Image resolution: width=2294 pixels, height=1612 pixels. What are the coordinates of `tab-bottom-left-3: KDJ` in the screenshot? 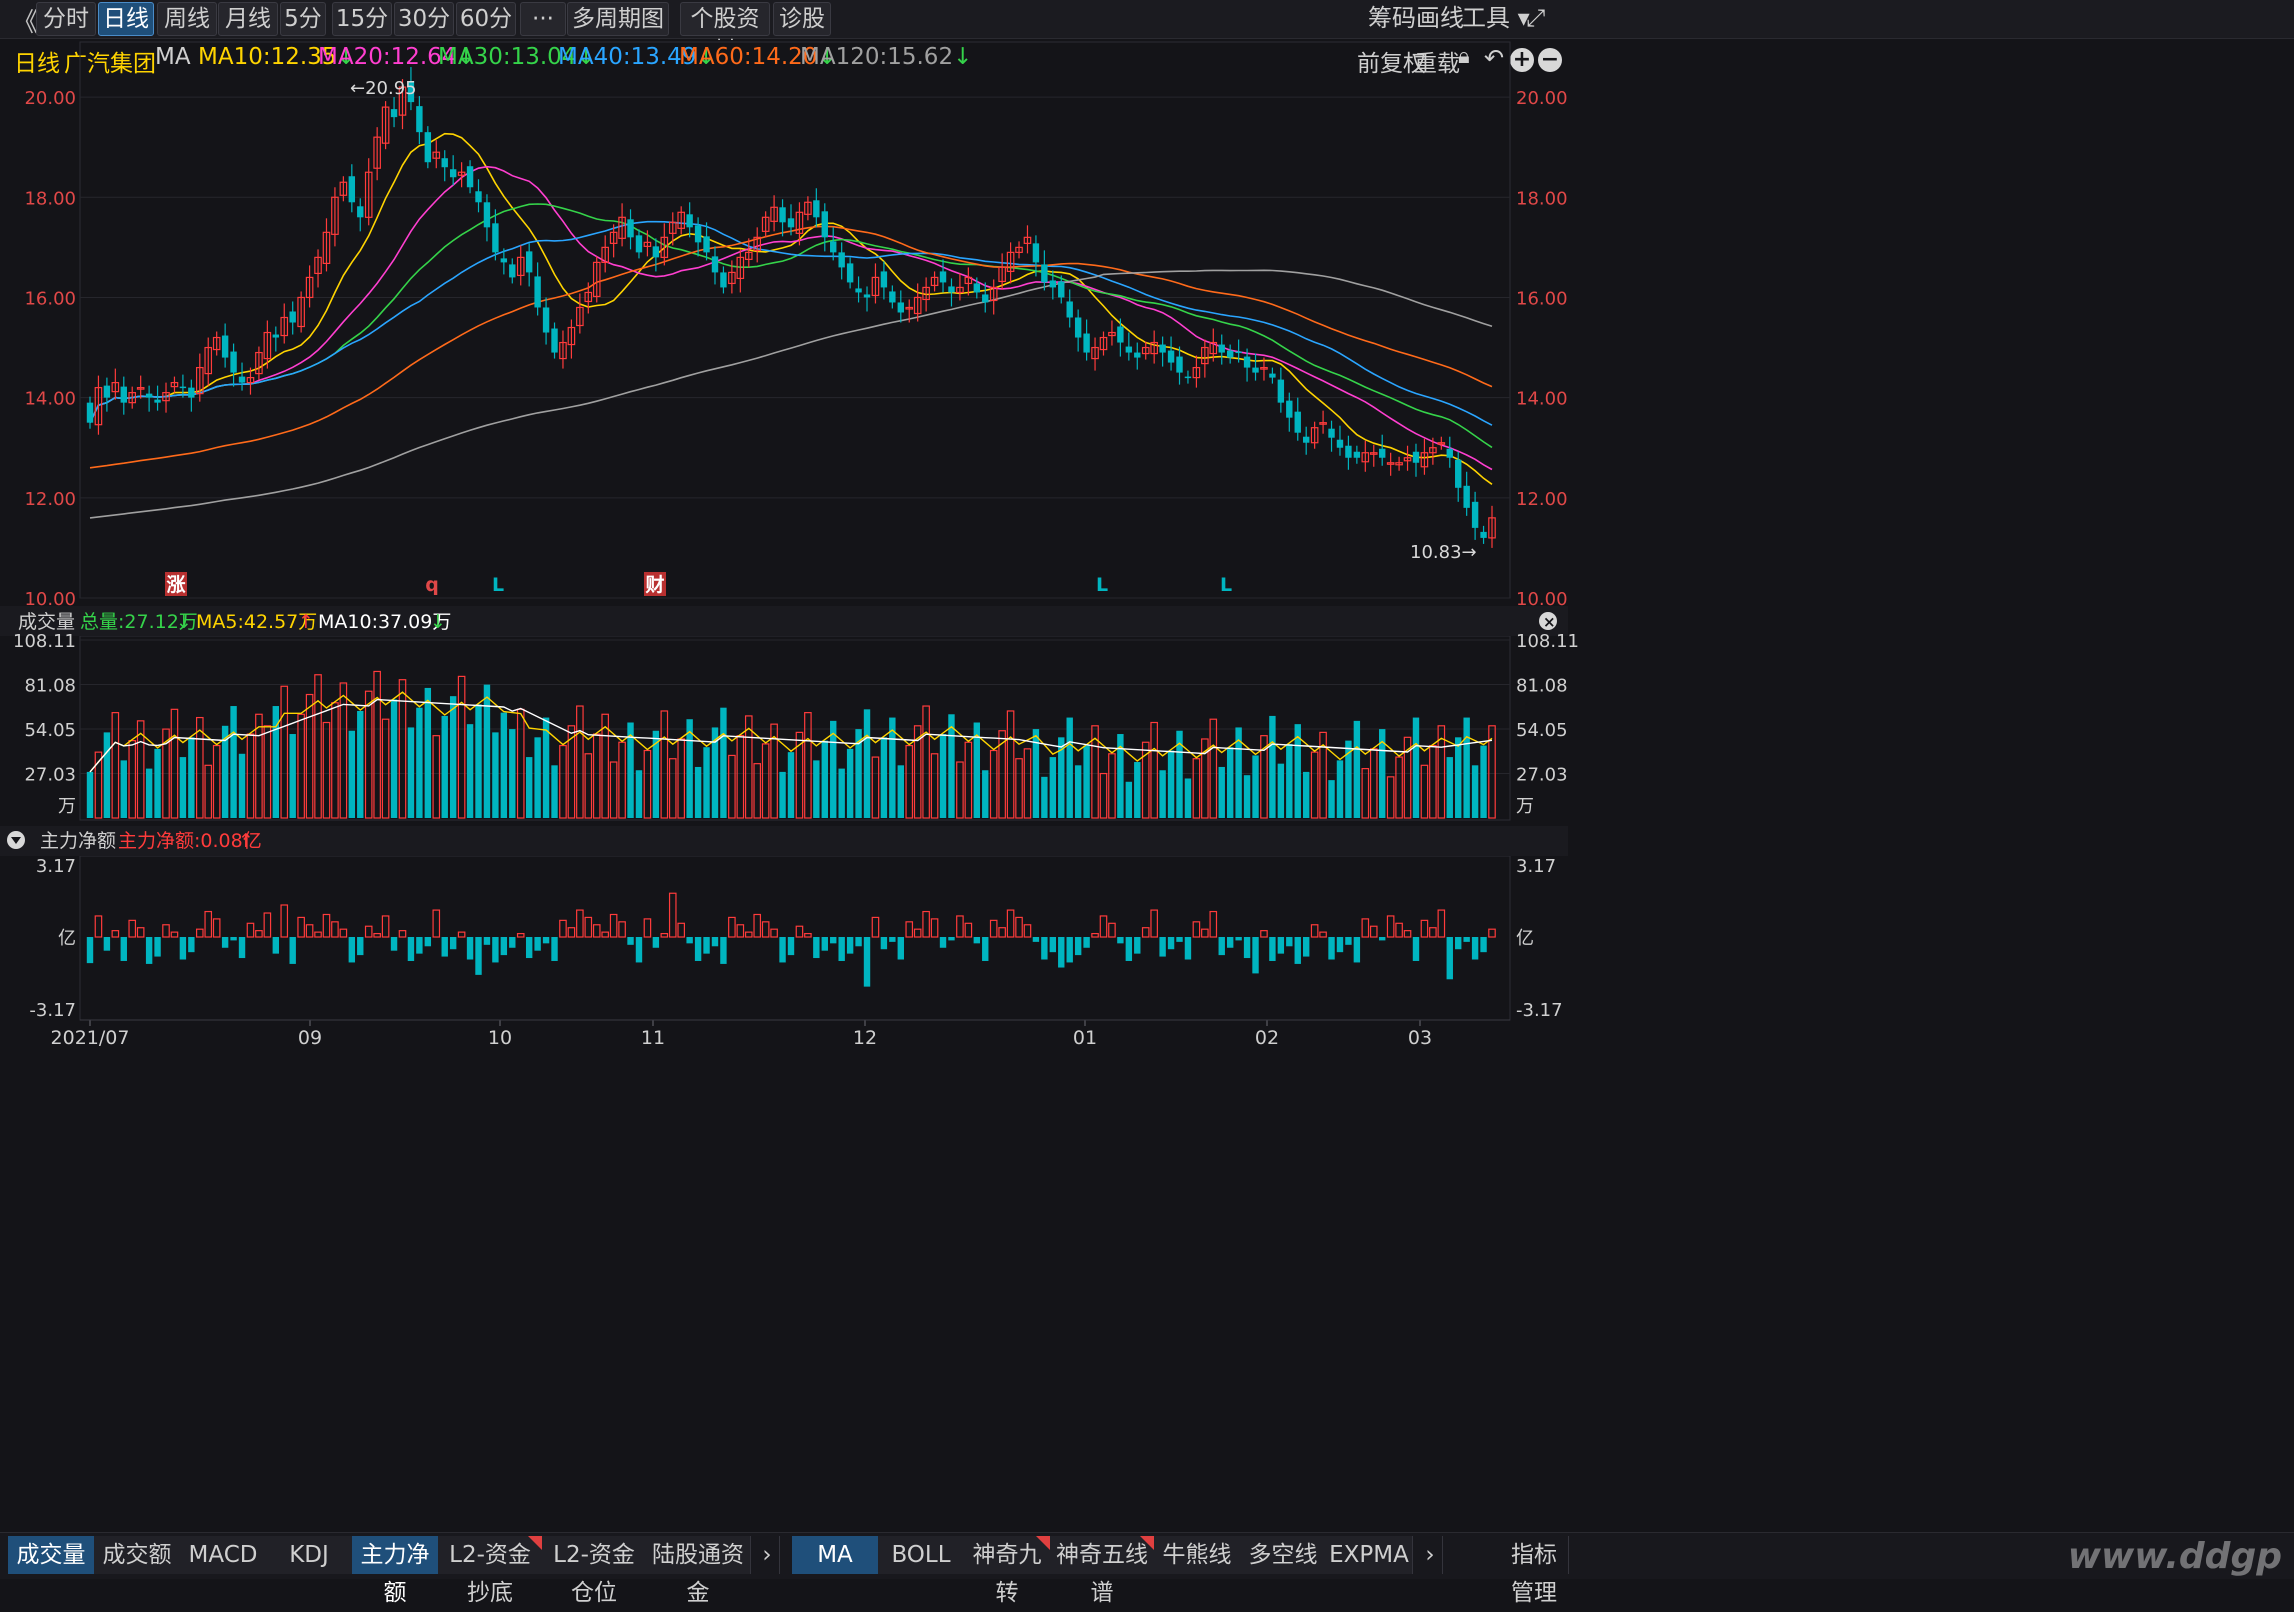 It's located at (309, 1555).